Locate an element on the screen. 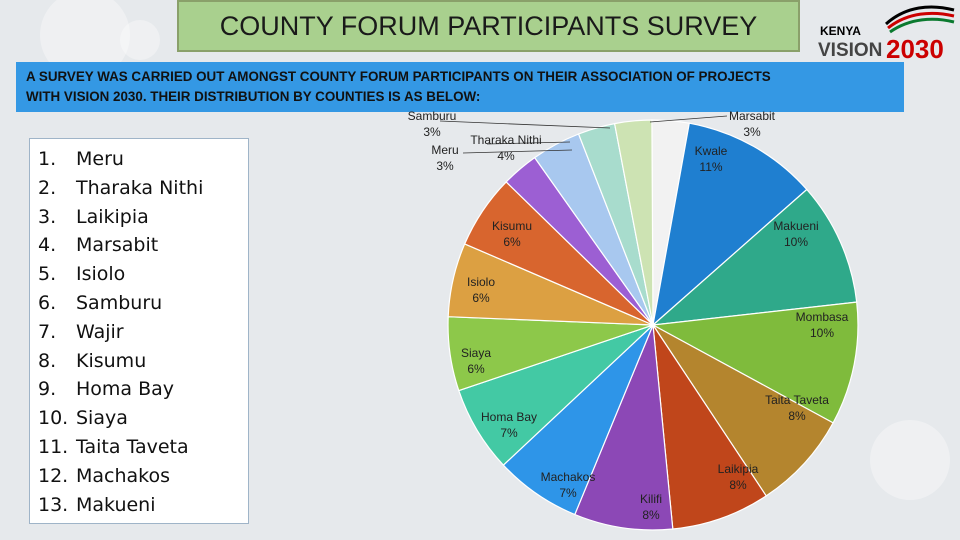  list-item: 7. Wajir is located at coordinates (143, 332).